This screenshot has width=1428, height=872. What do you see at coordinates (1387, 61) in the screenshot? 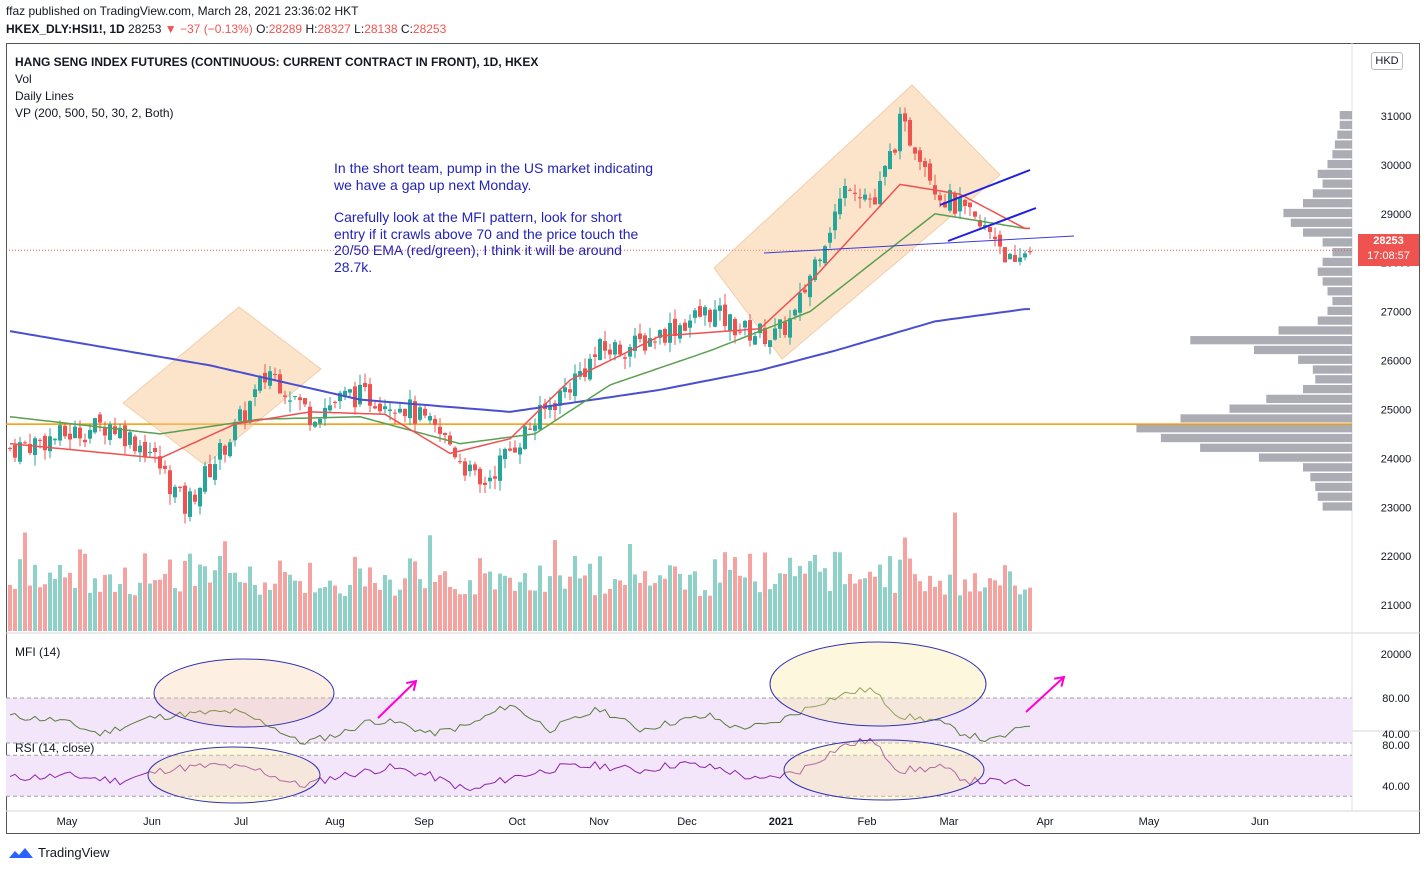
I see `currency-badge: HKD` at bounding box center [1387, 61].